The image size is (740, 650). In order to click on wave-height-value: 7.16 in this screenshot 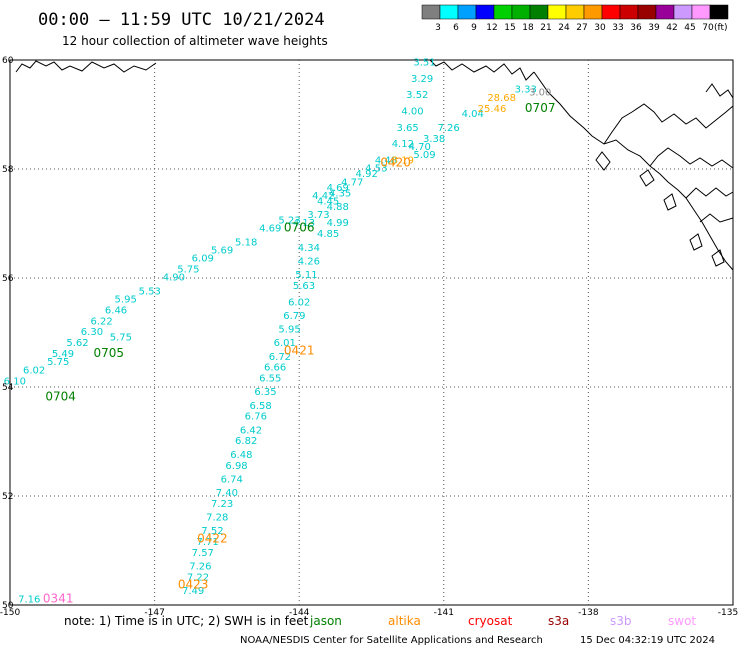, I will do `click(29, 599)`.